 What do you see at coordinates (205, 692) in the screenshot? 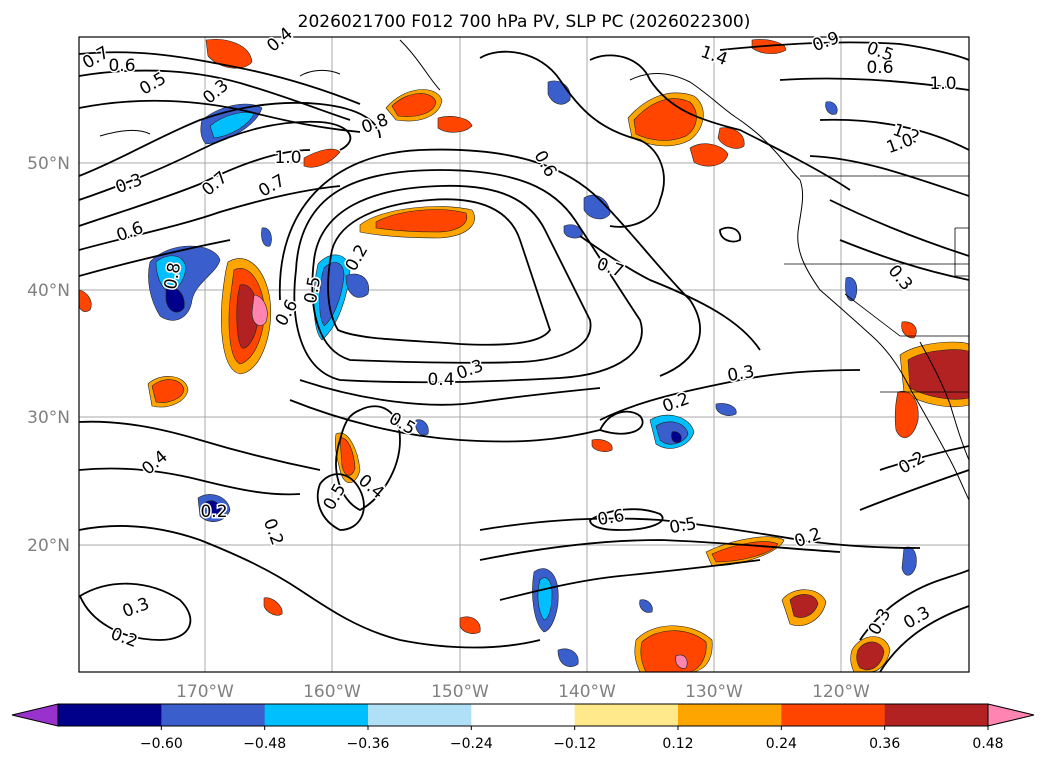
I see `lon-label-170w: 170°W` at bounding box center [205, 692].